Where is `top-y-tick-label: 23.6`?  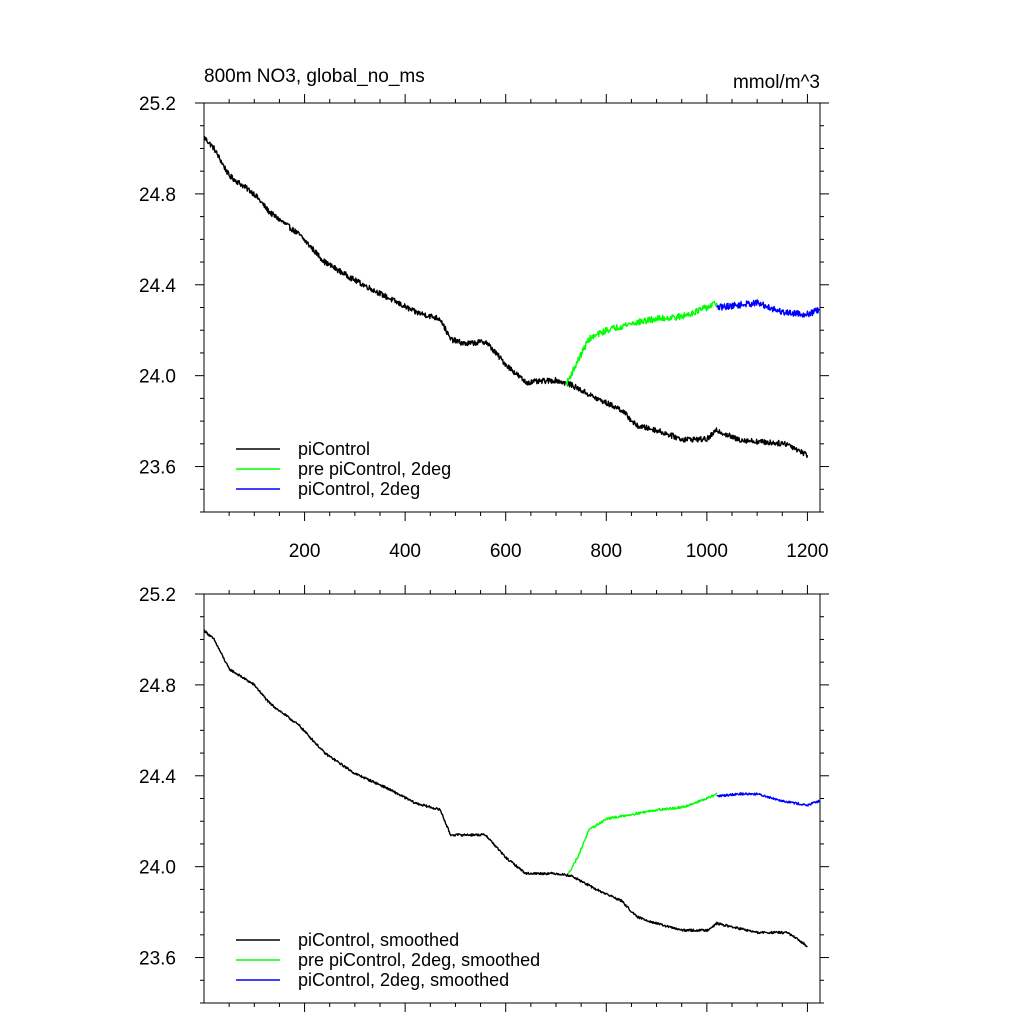 top-y-tick-label: 23.6 is located at coordinates (157, 468).